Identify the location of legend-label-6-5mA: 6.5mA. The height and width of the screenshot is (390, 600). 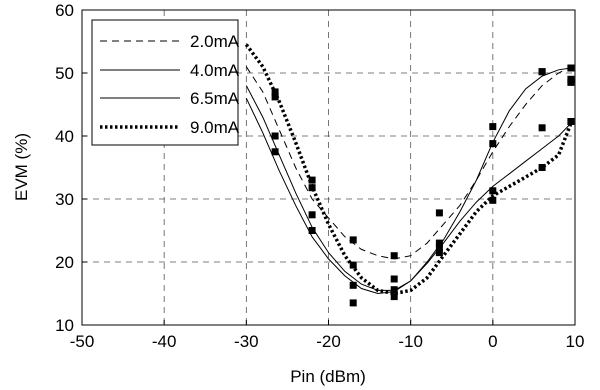
(215, 98).